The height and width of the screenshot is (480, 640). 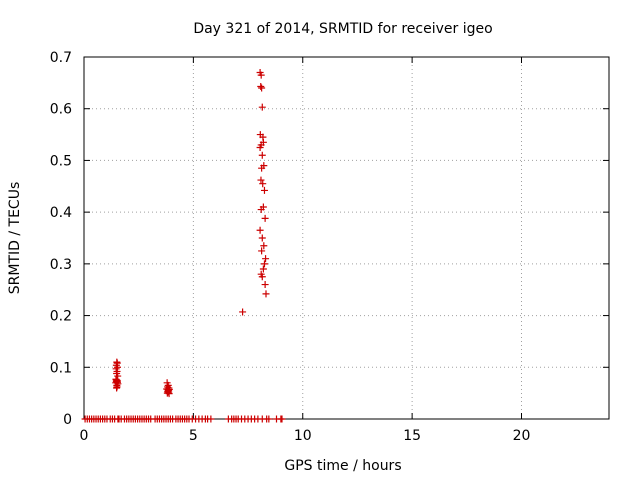 I want to click on x-tick-label: 15, so click(x=412, y=436).